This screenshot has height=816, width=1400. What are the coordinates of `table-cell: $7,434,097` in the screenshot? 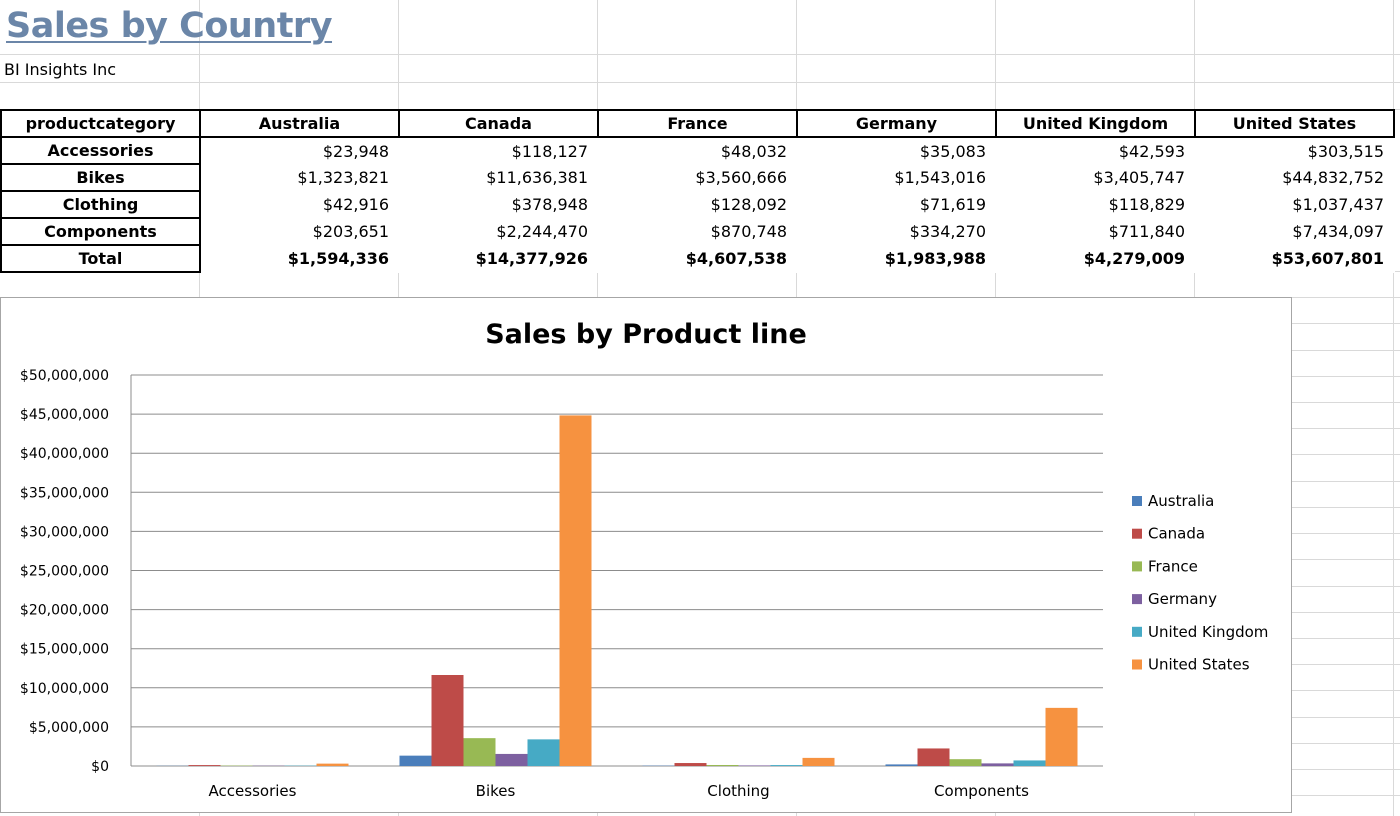 It's located at (1338, 231).